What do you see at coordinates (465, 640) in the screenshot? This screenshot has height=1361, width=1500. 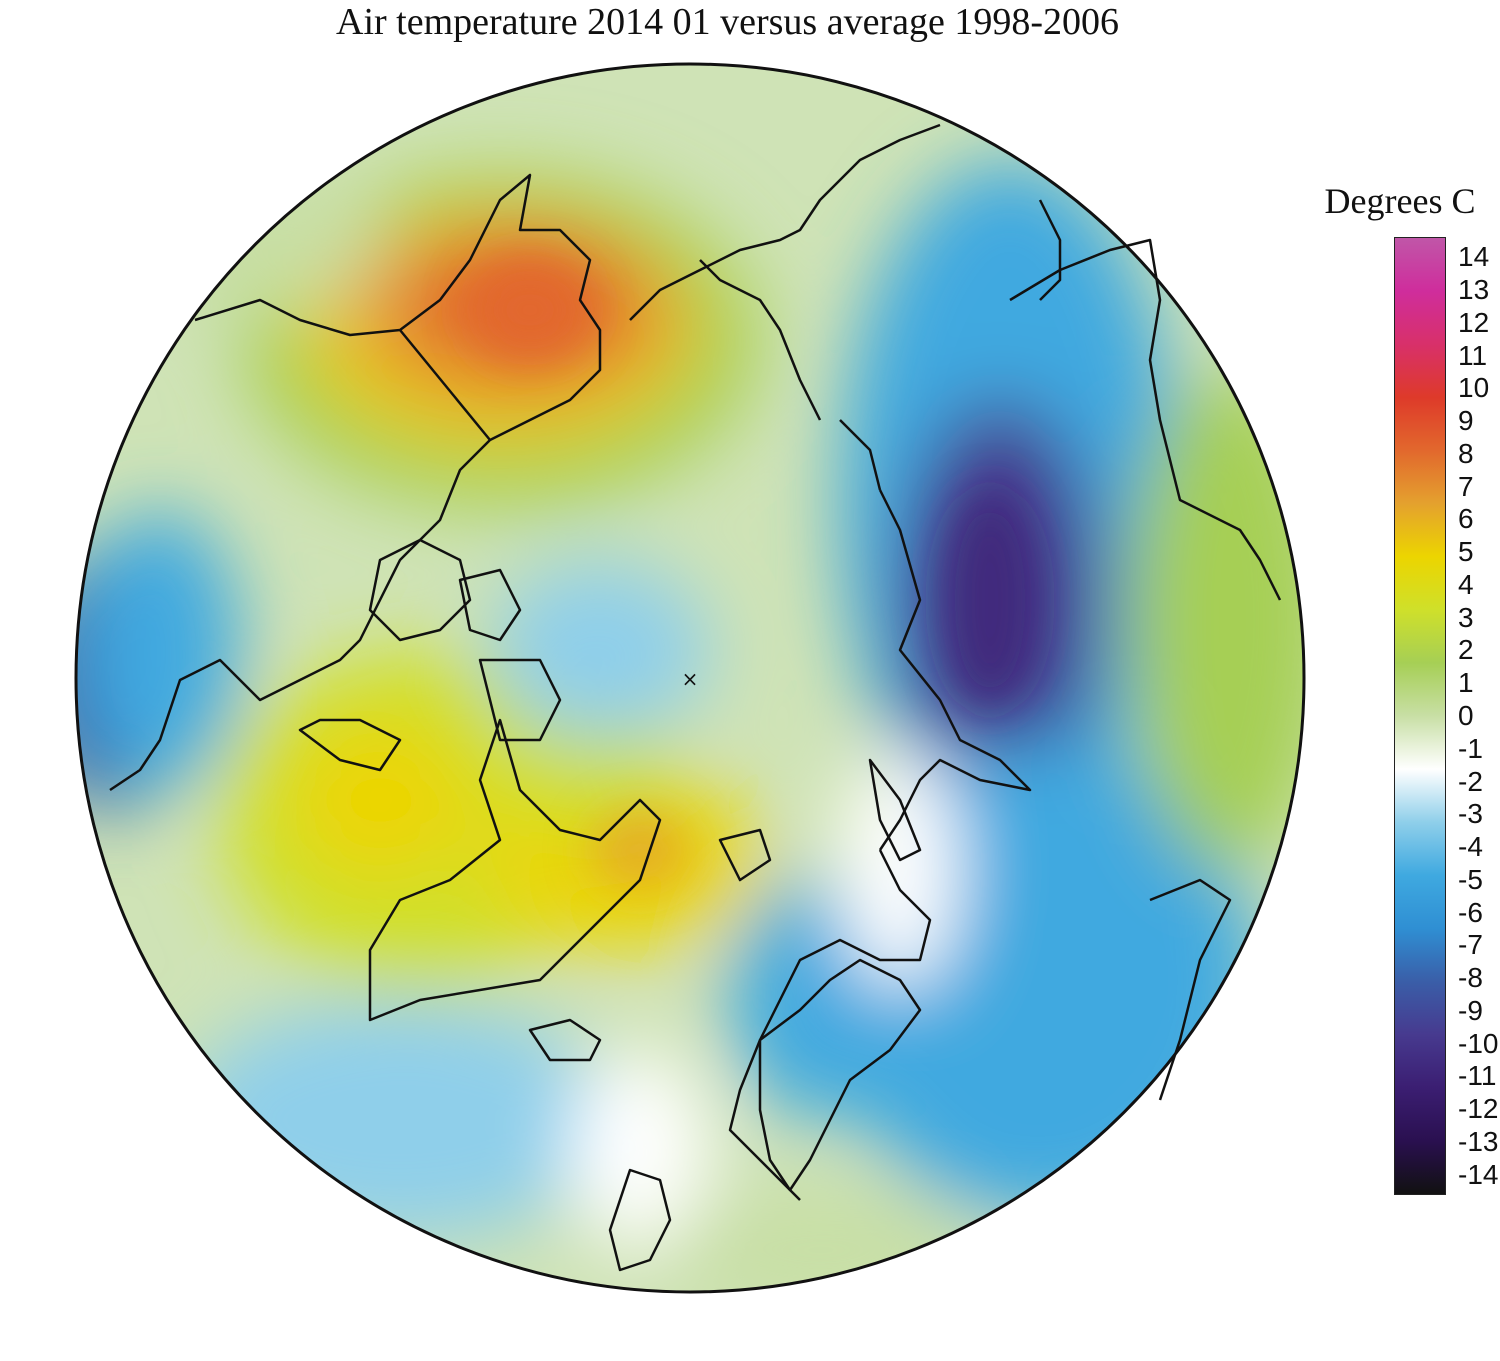 I see `coastline-arctic-islands` at bounding box center [465, 640].